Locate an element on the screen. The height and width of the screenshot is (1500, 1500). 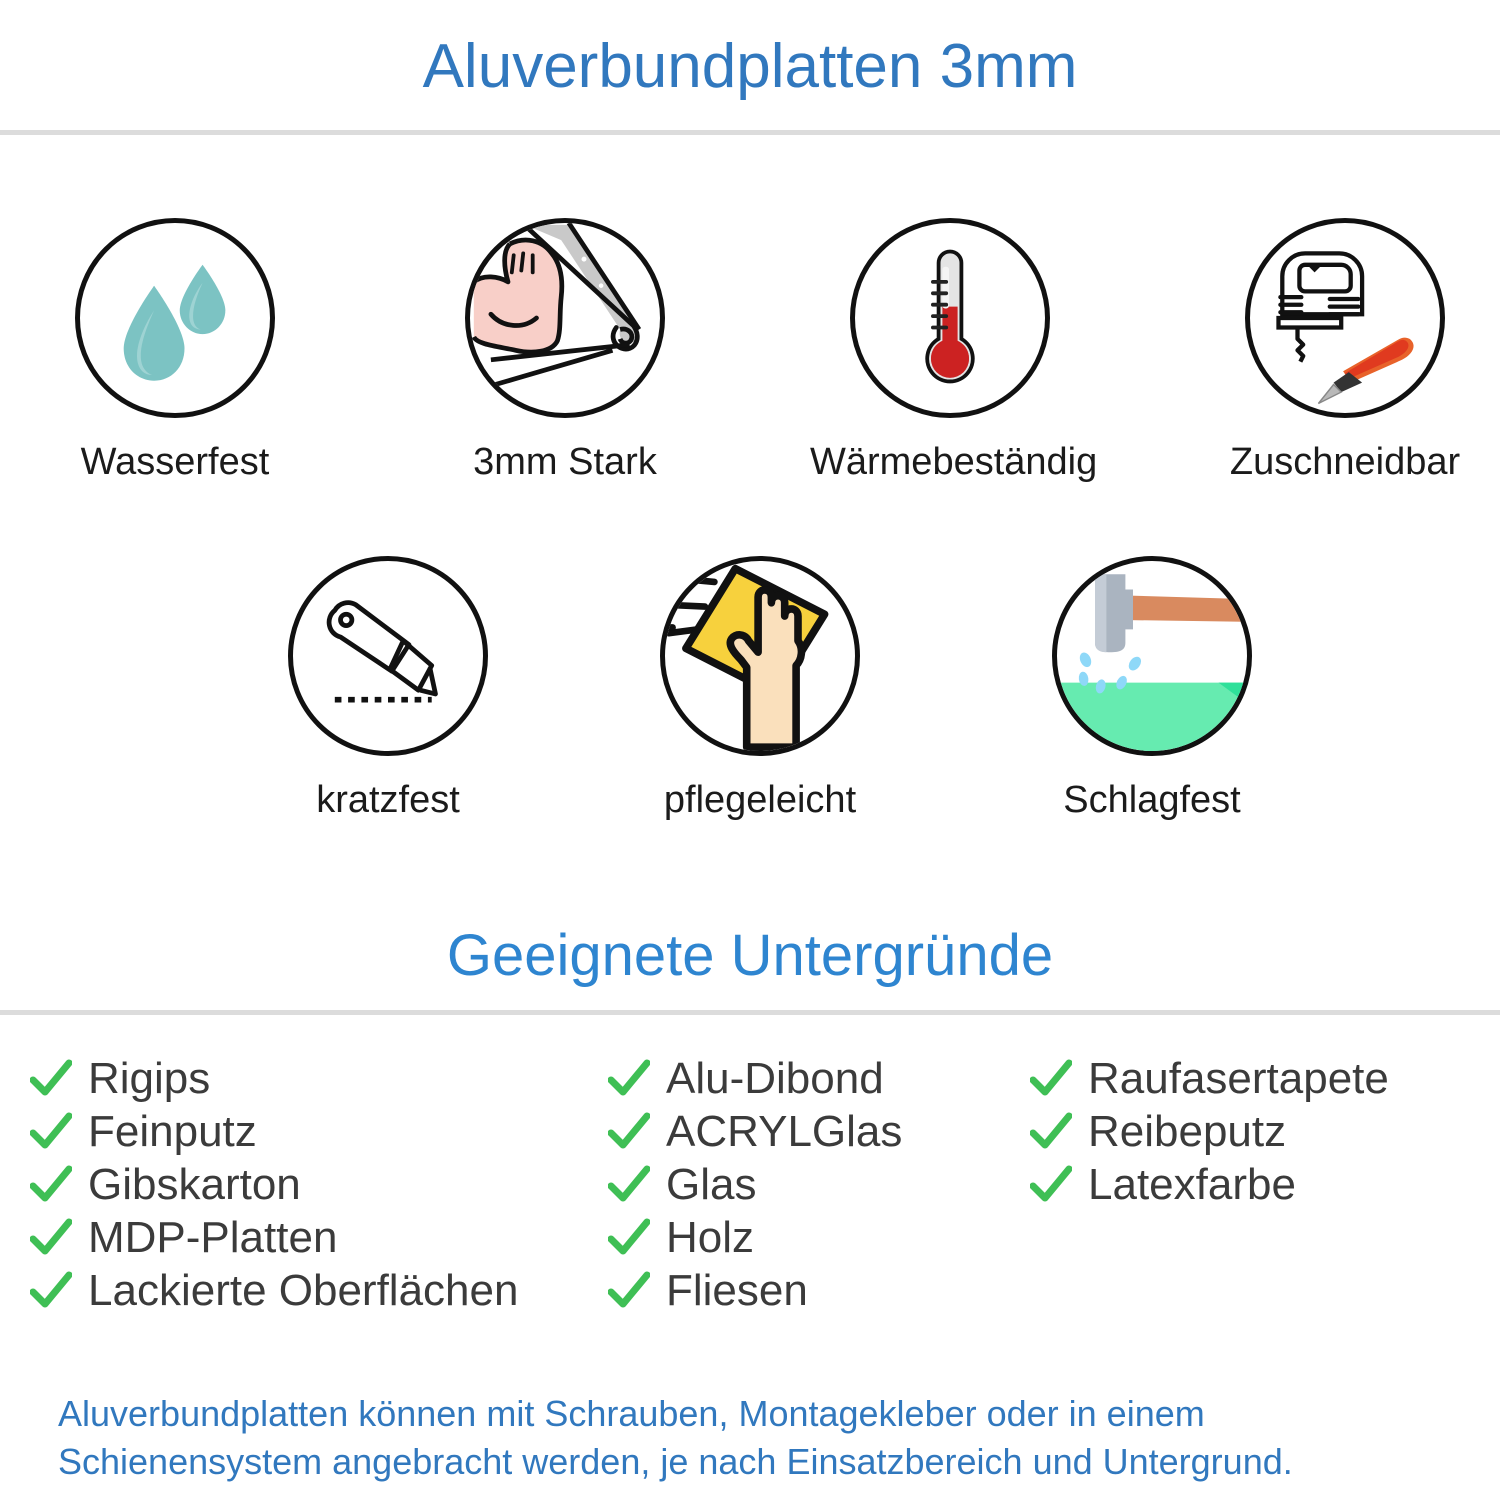
feature-kratzfest: kratzfest is located at coordinates (388, 689).